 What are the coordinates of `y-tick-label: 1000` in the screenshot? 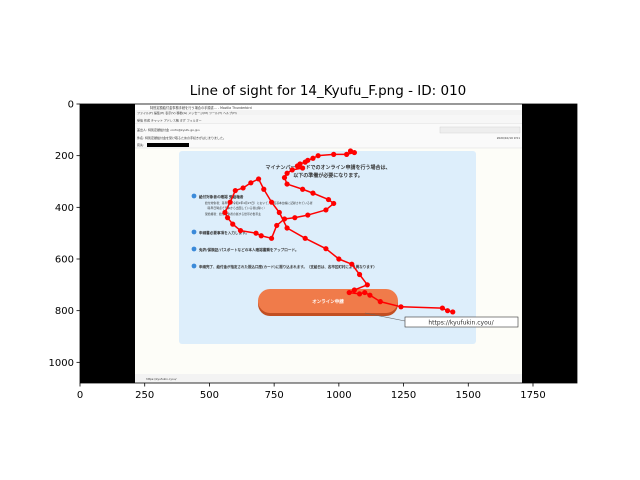 It's located at (61, 363).